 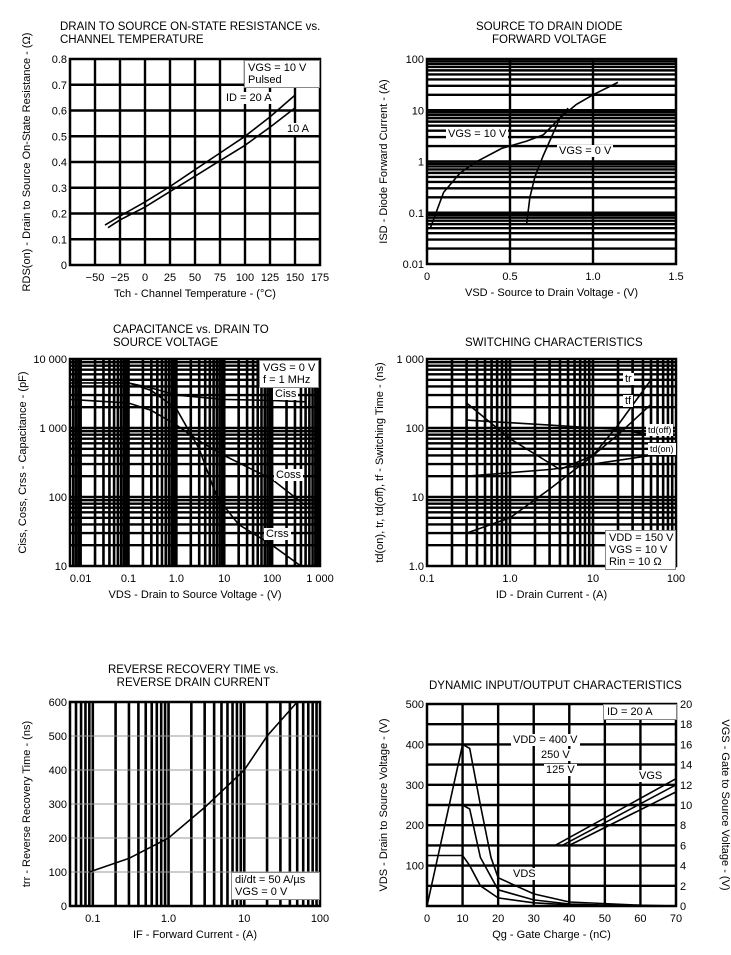 What do you see at coordinates (59, 215) in the screenshot?
I see `y-tick-label: 0.2` at bounding box center [59, 215].